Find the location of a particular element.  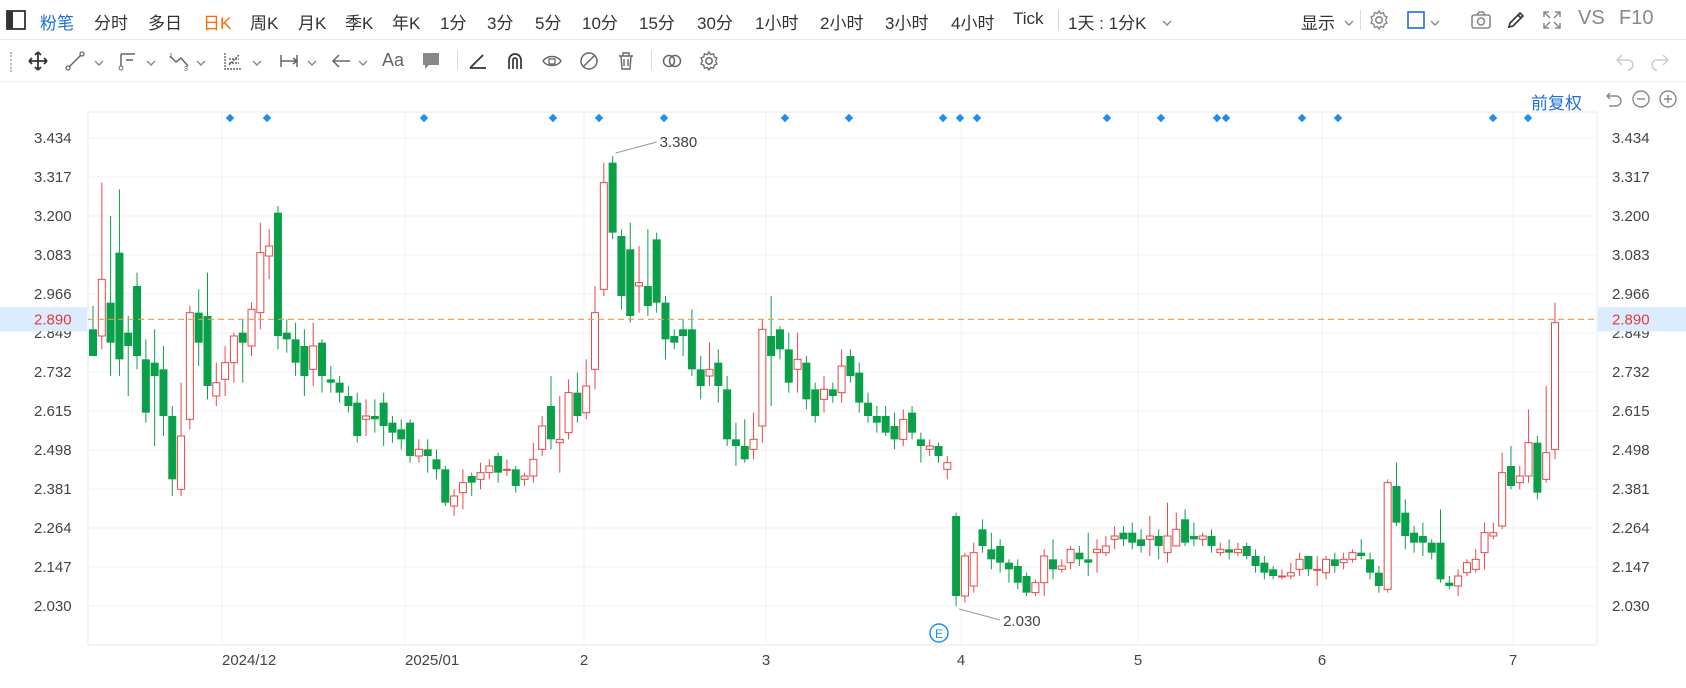

fullscreen-icon is located at coordinates (1552, 20).